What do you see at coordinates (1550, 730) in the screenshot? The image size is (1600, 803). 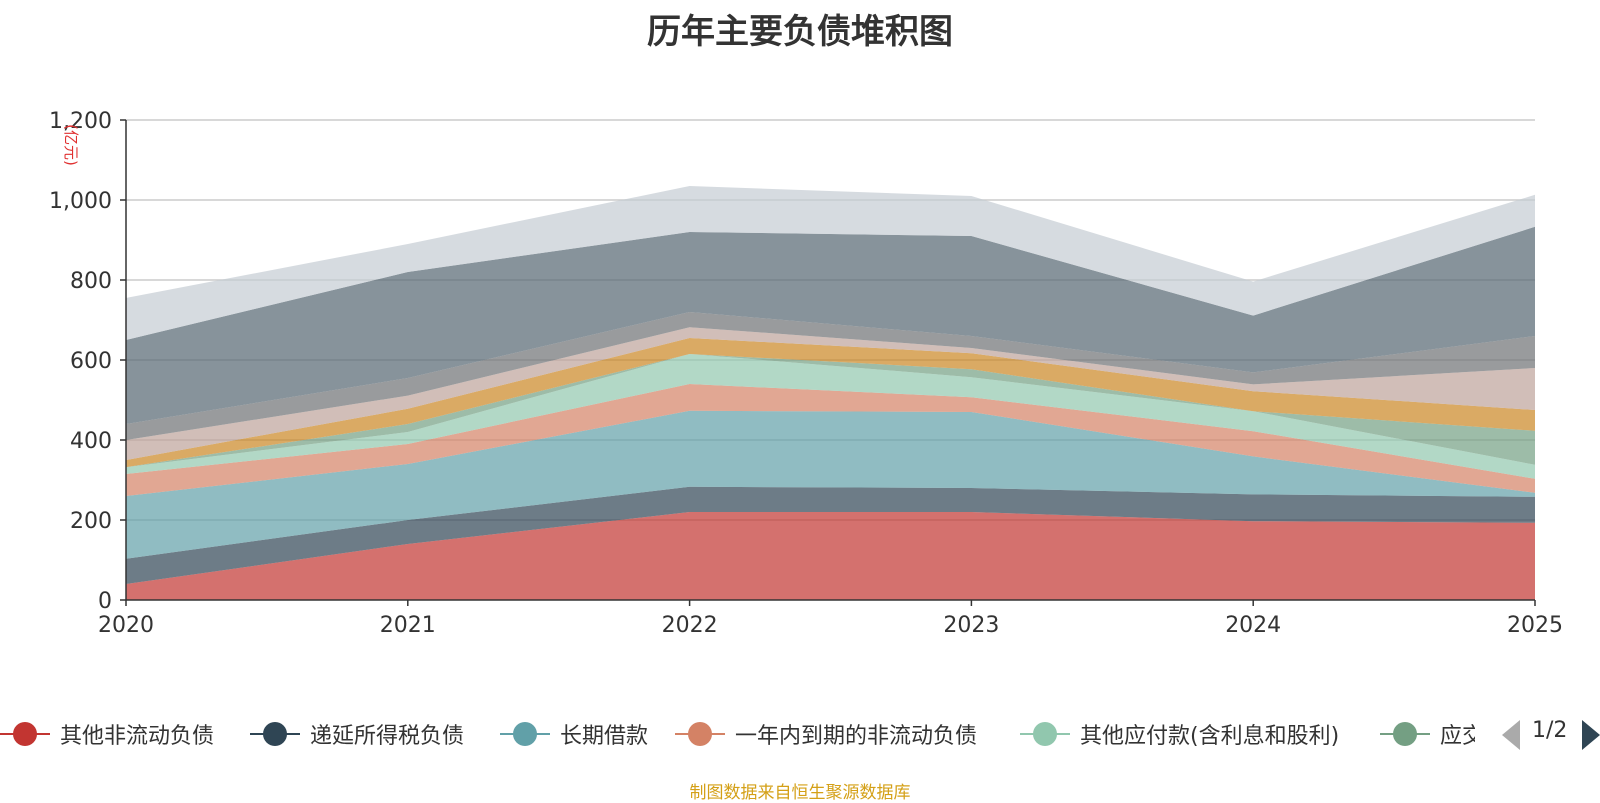 I see `legend-page-indicator: 1/2` at bounding box center [1550, 730].